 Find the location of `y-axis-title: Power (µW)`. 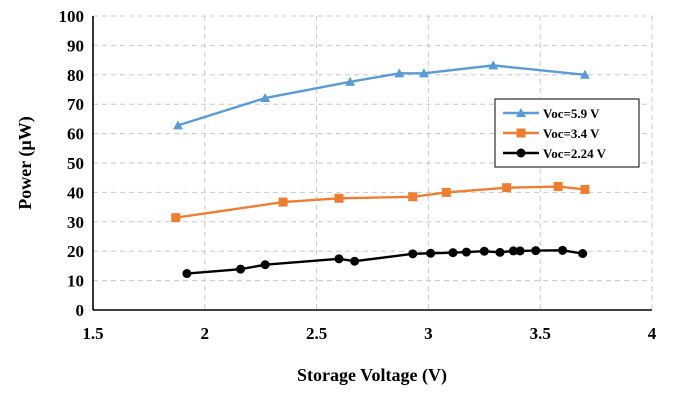

y-axis-title: Power (µW) is located at coordinates (25, 163).